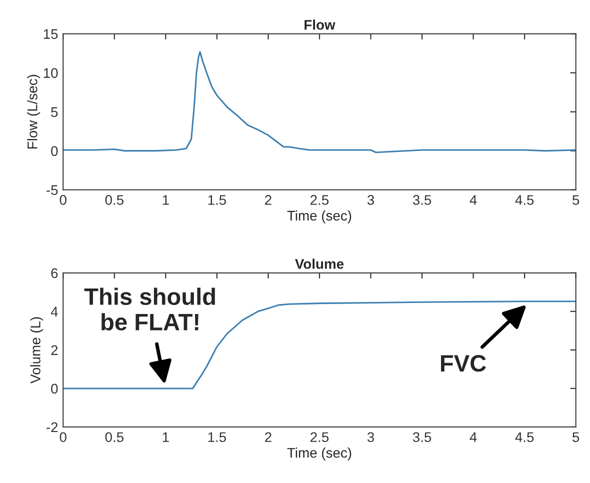  I want to click on y-tick-label: 5, so click(54, 112).